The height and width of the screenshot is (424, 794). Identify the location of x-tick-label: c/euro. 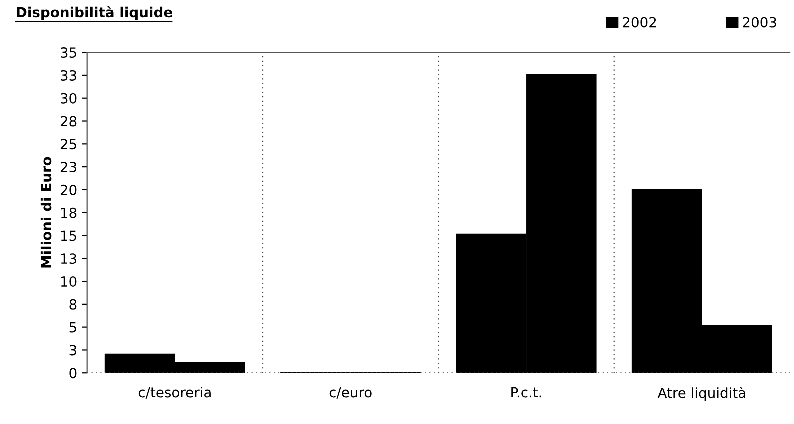
(351, 393).